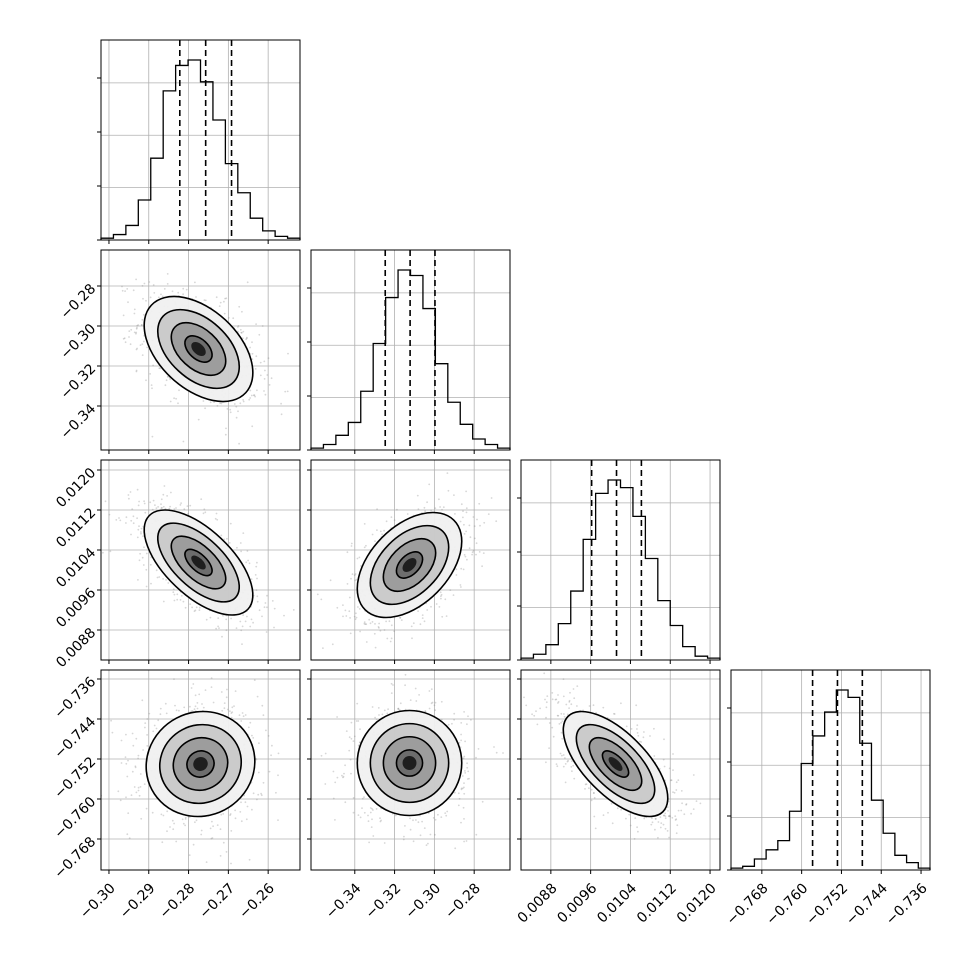 The image size is (970, 970). What do you see at coordinates (409, 565) in the screenshot?
I see `density-peak` at bounding box center [409, 565].